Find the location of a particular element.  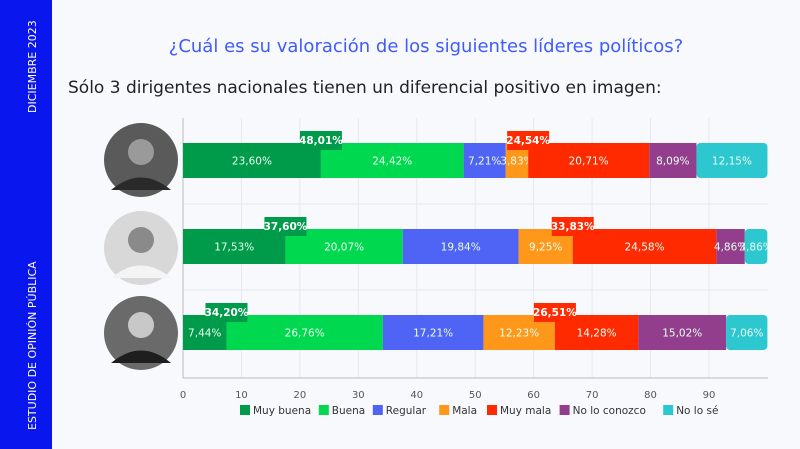

positive-total-label: 37,60% is located at coordinates (286, 227).